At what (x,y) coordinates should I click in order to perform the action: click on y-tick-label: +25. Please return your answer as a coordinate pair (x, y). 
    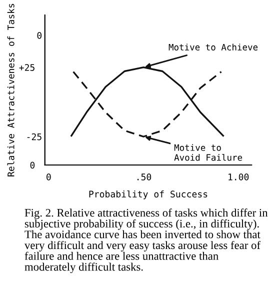
    Looking at the image, I should click on (26, 67).